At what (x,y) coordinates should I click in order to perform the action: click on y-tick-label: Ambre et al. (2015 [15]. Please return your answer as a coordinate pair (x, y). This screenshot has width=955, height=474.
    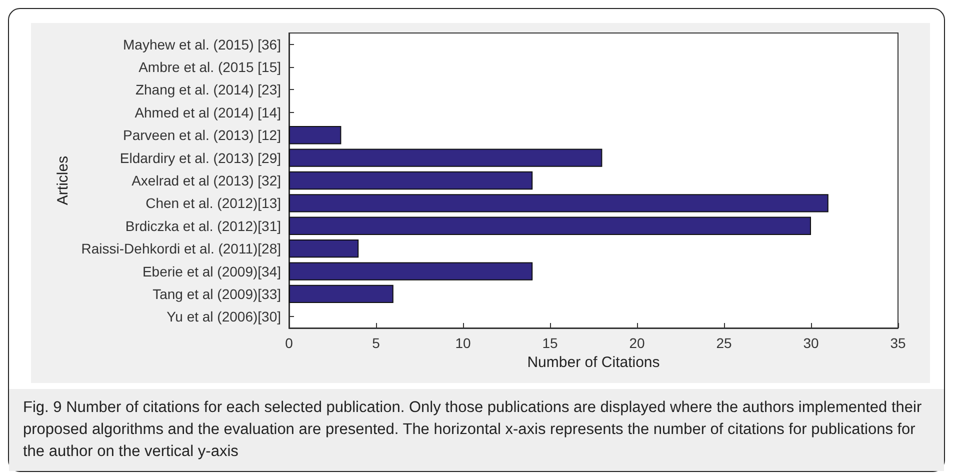
    Looking at the image, I should click on (209, 67).